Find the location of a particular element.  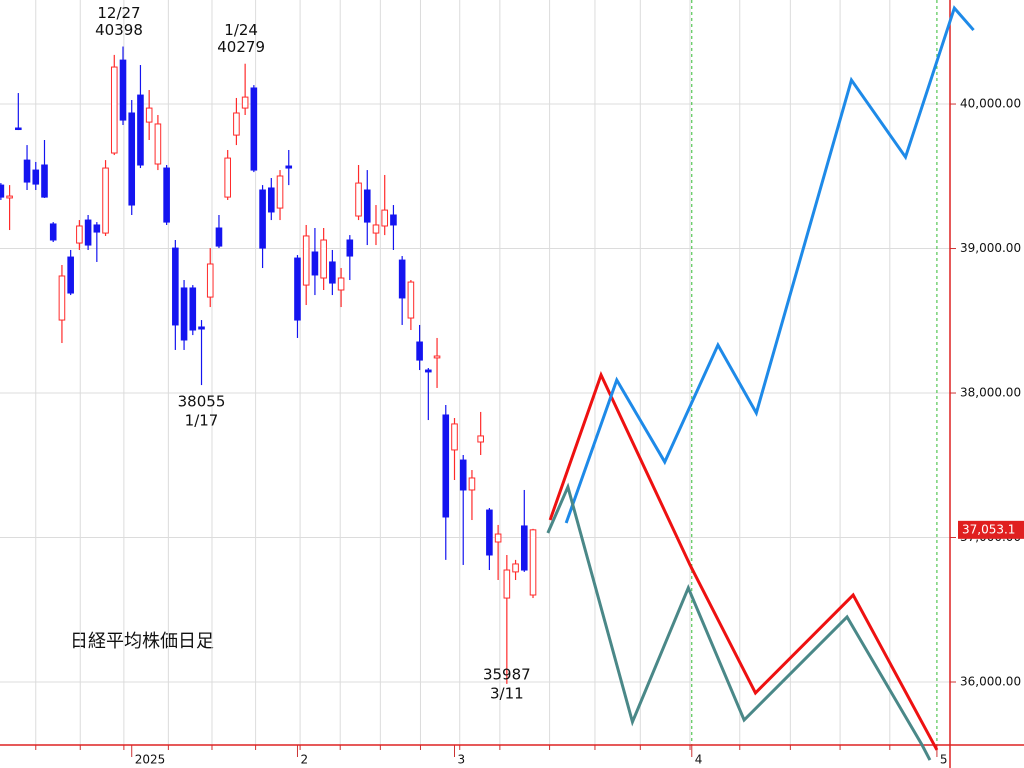

annotation-value: 40279 is located at coordinates (241, 47).